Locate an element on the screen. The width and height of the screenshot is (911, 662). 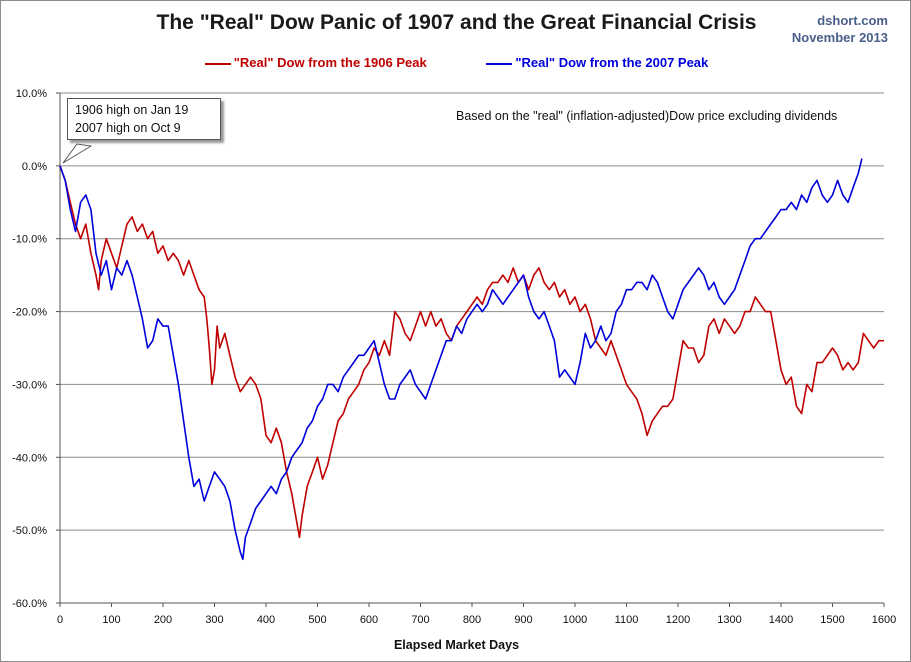
callout-box: 1906 high on Jan 19 2007 high on Oct 9 is located at coordinates (144, 119).